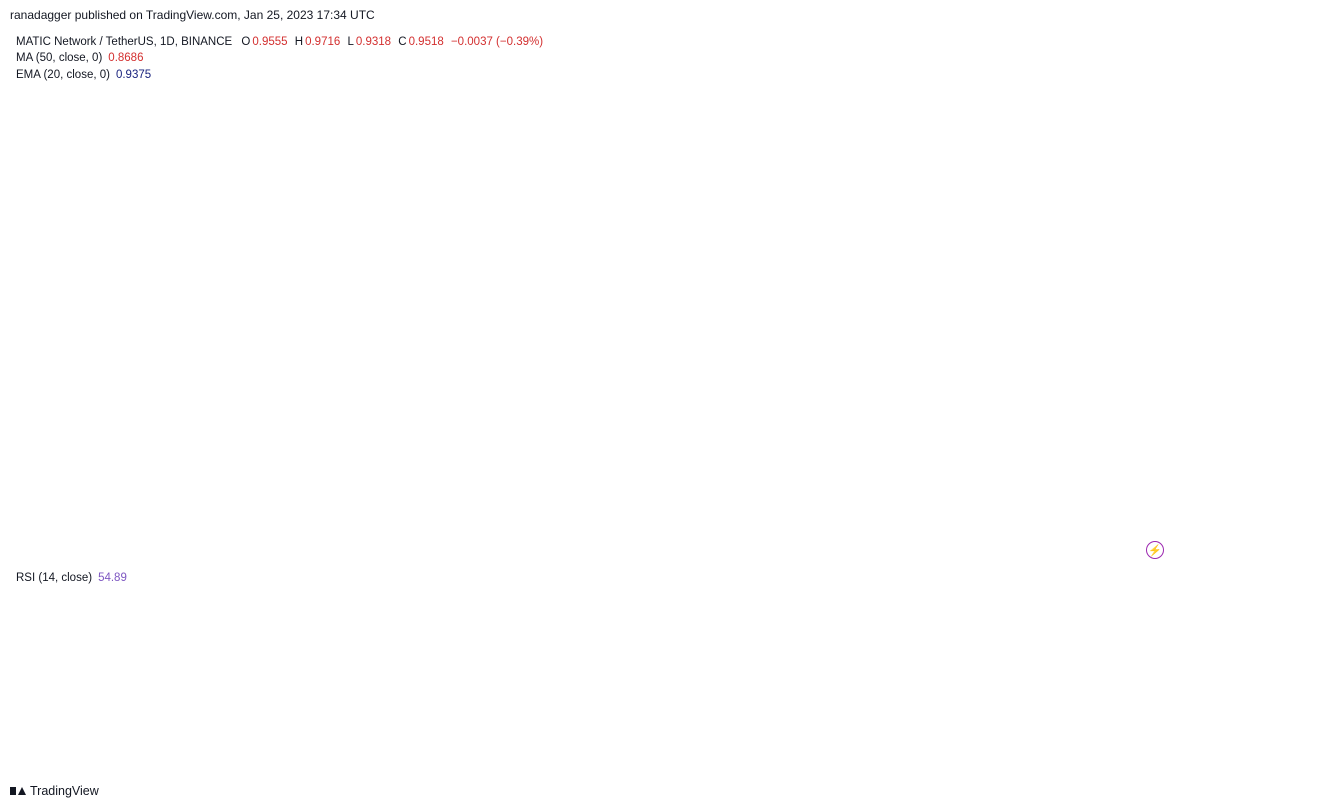  What do you see at coordinates (455, 760) in the screenshot?
I see `time-tick-label: Aug` at bounding box center [455, 760].